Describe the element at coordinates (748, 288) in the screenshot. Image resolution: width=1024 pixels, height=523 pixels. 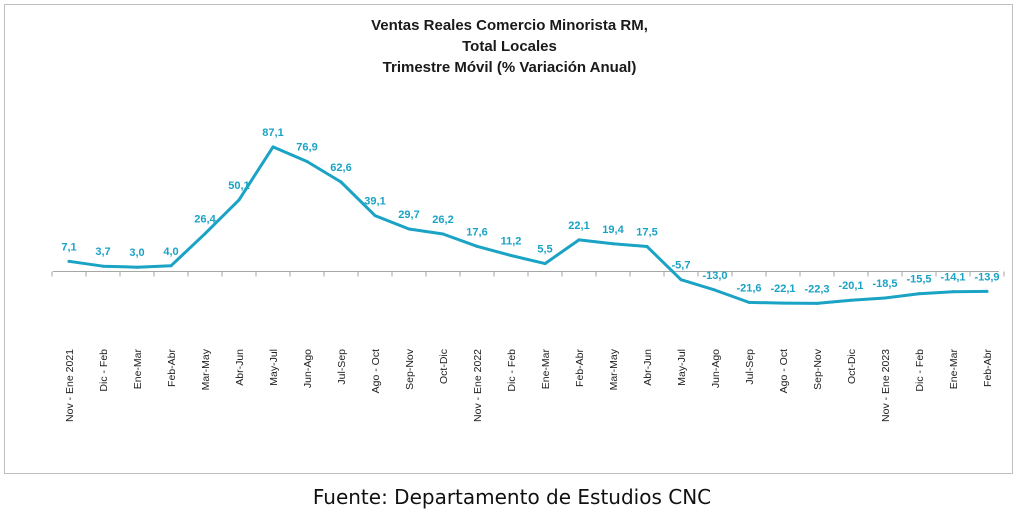
I see `data-label: -21,6` at that location.